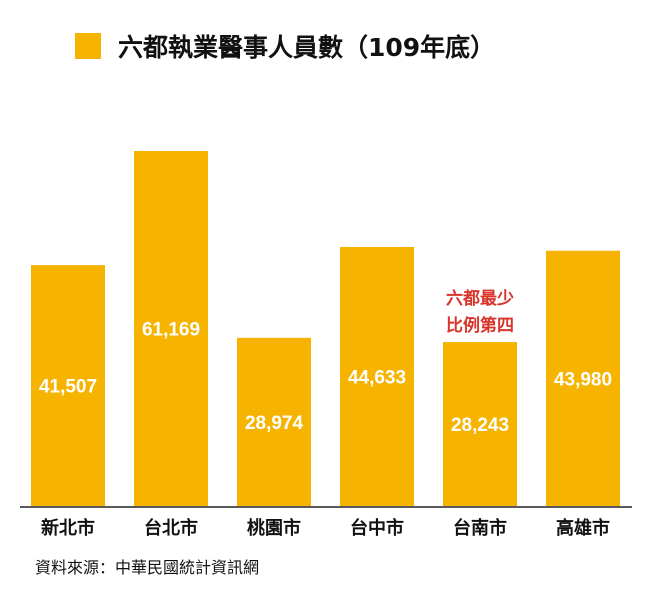  What do you see at coordinates (583, 528) in the screenshot?
I see `category-label: 高雄市` at bounding box center [583, 528].